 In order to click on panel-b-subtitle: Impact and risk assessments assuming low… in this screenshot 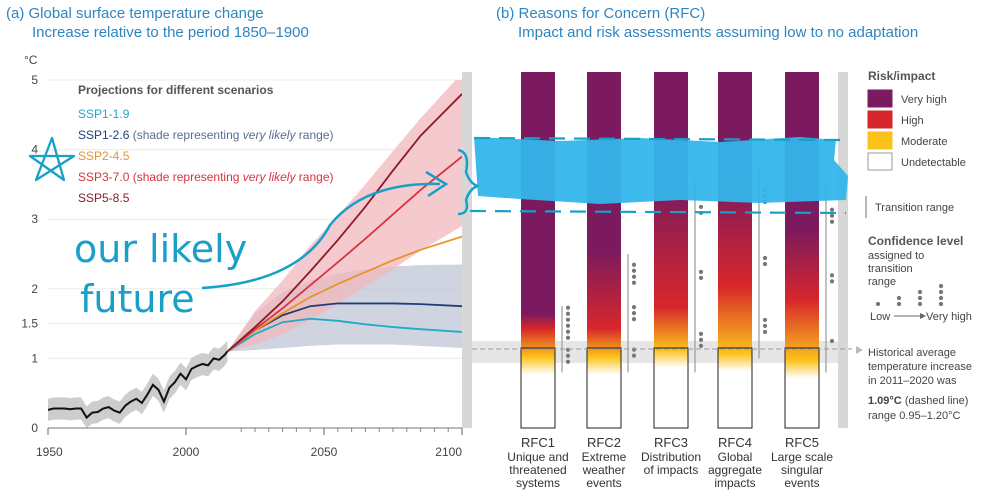, I will do `click(718, 32)`.